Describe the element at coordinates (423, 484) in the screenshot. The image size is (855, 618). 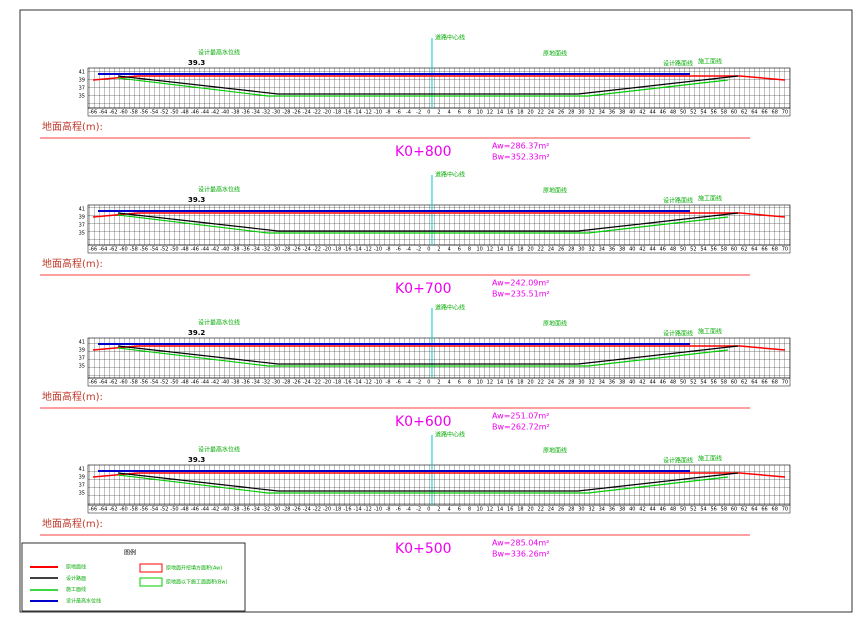
I see `construct-line` at that location.